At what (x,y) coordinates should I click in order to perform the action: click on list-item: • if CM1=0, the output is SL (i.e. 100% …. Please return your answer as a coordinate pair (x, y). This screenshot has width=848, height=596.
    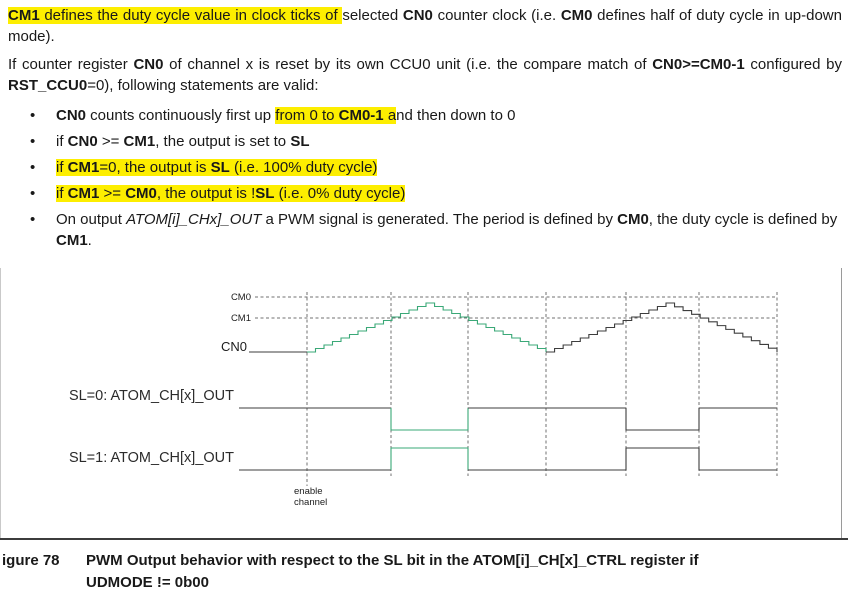
    Looking at the image, I should click on (425, 167).